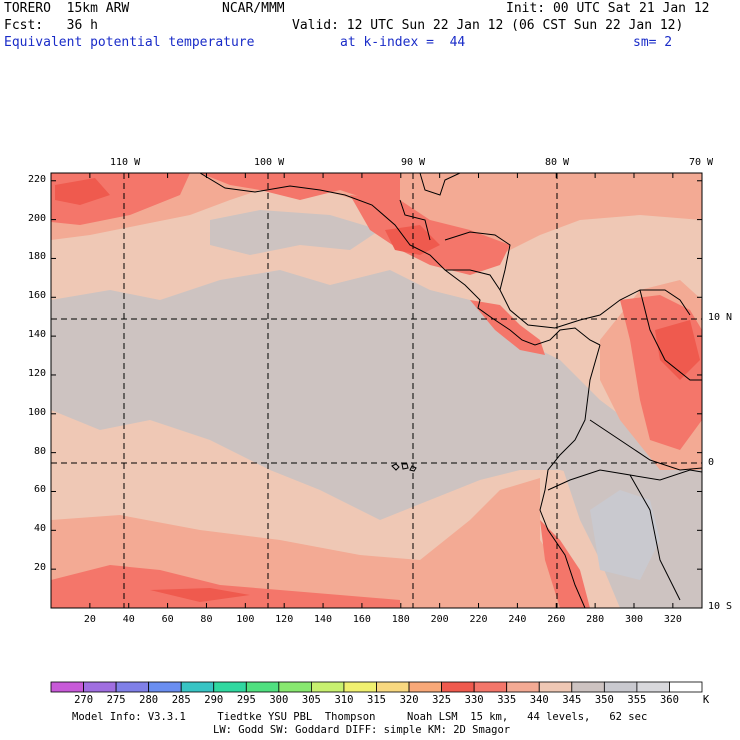 The image size is (740, 740). What do you see at coordinates (279, 700) in the screenshot?
I see `colorbar-label: 300` at bounding box center [279, 700].